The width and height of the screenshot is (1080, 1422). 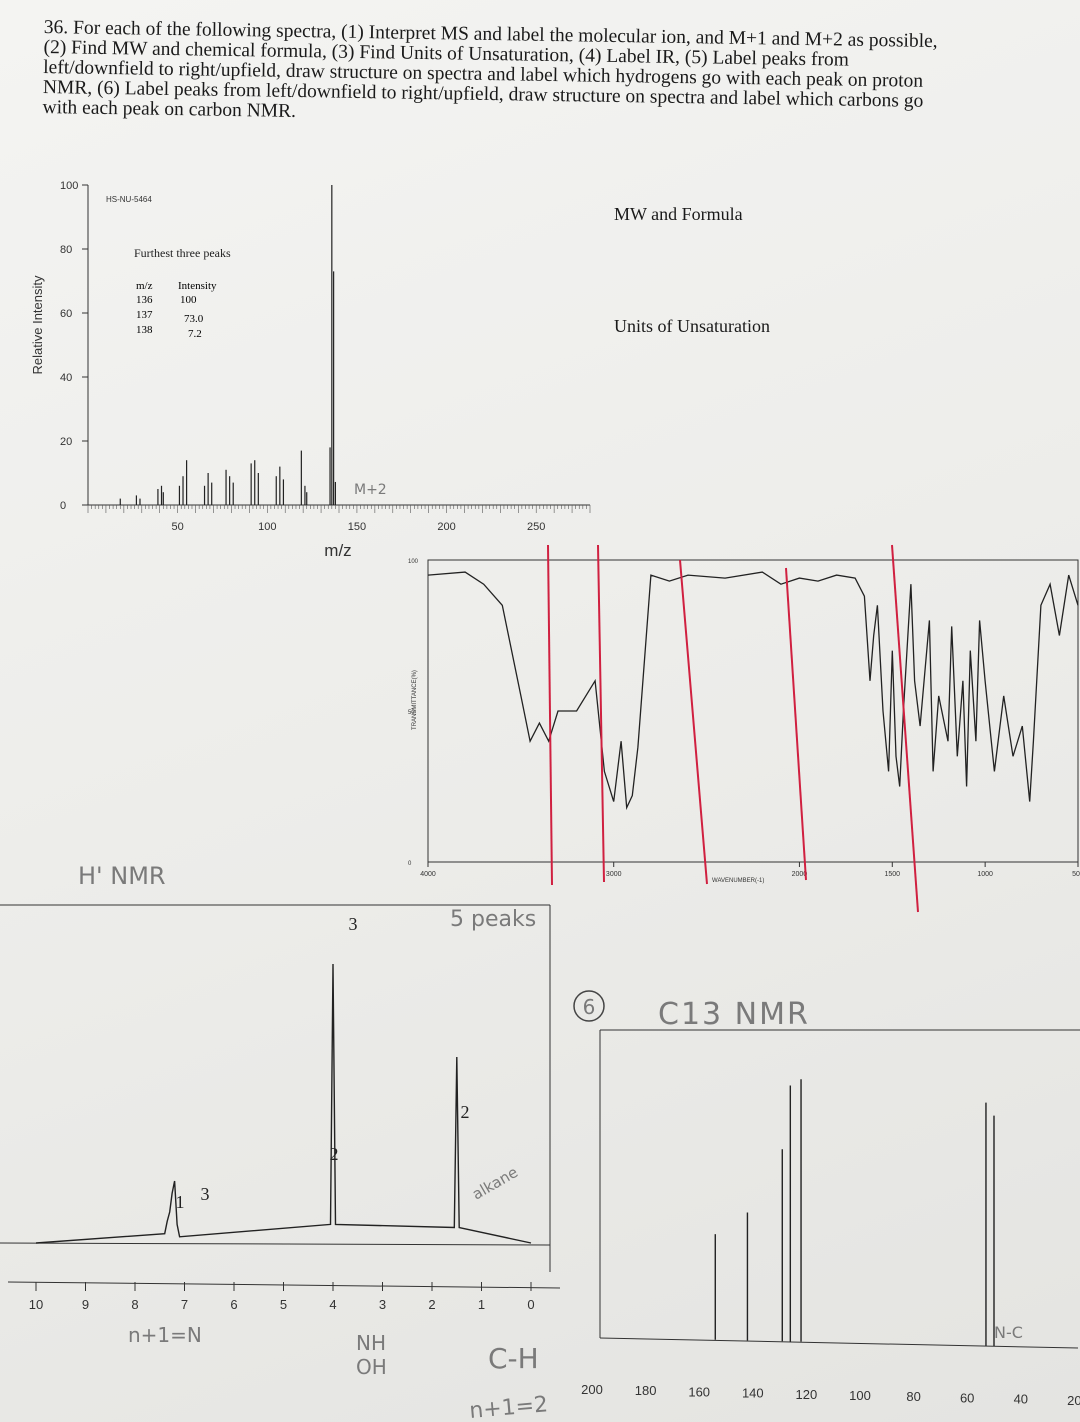 What do you see at coordinates (144, 300) in the screenshot?
I see `ms-row-1-mz: 136` at bounding box center [144, 300].